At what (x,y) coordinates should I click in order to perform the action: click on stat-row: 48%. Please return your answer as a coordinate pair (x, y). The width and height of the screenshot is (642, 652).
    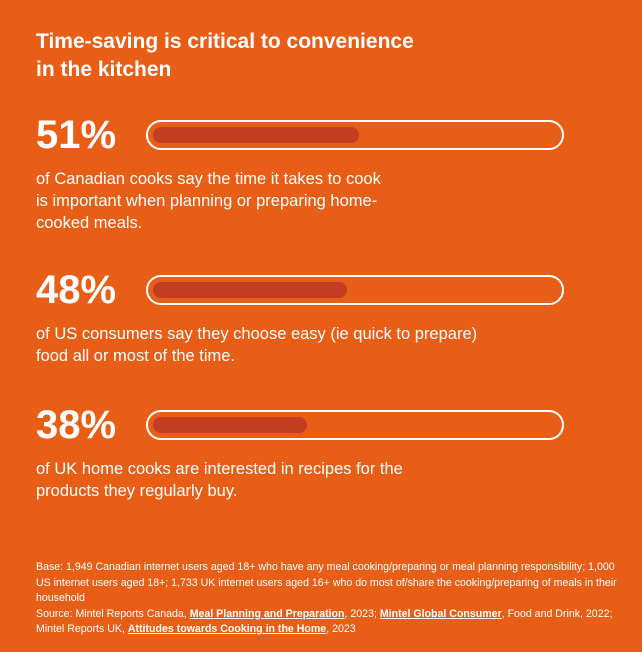
    Looking at the image, I should click on (316, 290).